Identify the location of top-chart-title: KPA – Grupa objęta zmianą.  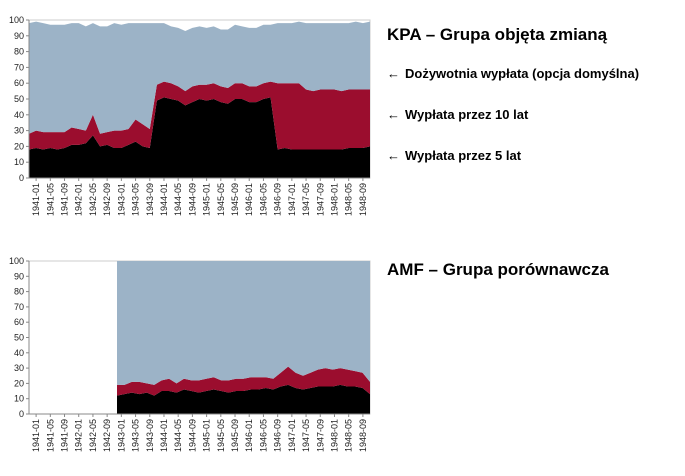
(497, 34).